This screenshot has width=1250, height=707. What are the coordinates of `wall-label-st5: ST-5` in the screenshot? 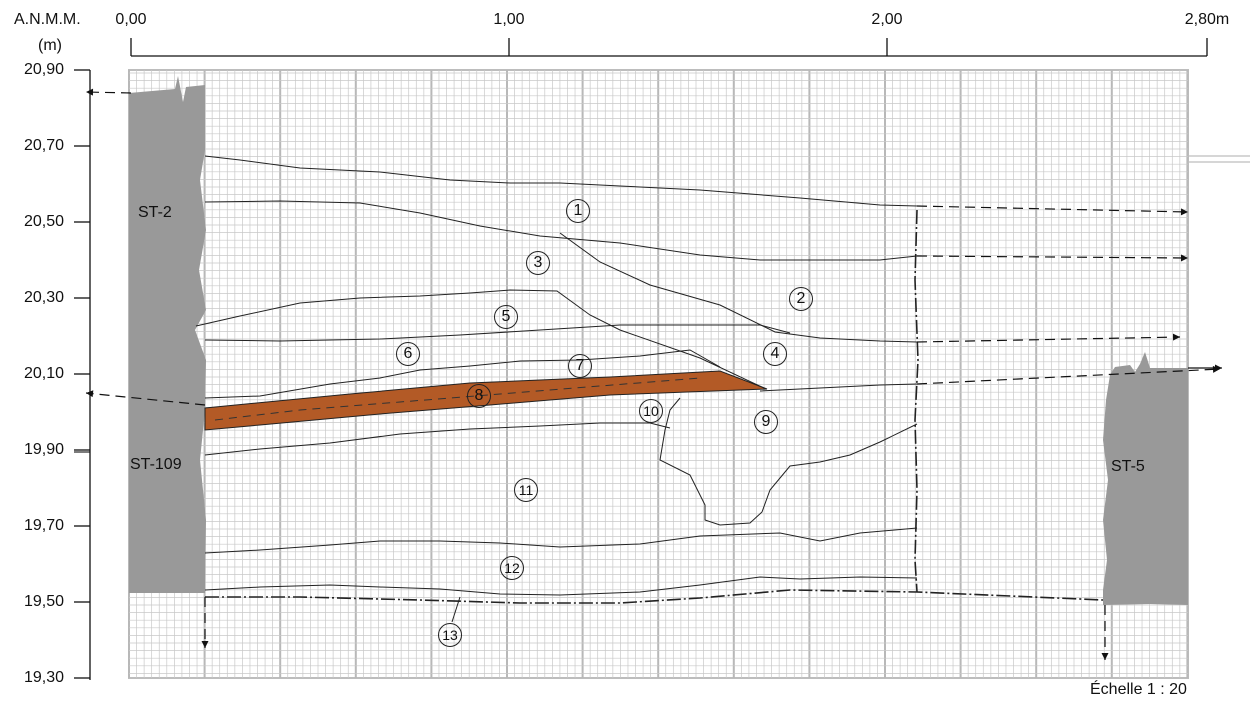 It's located at (1128, 466).